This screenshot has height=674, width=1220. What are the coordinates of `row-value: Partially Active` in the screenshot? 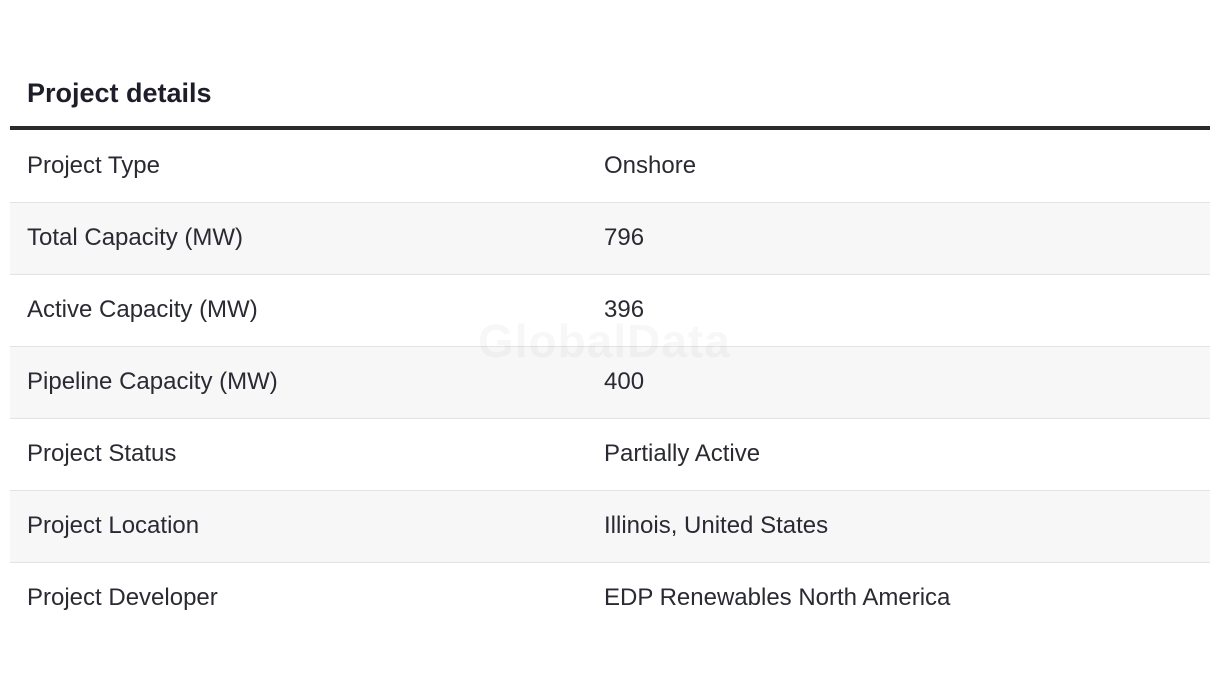 It's located at (682, 453).